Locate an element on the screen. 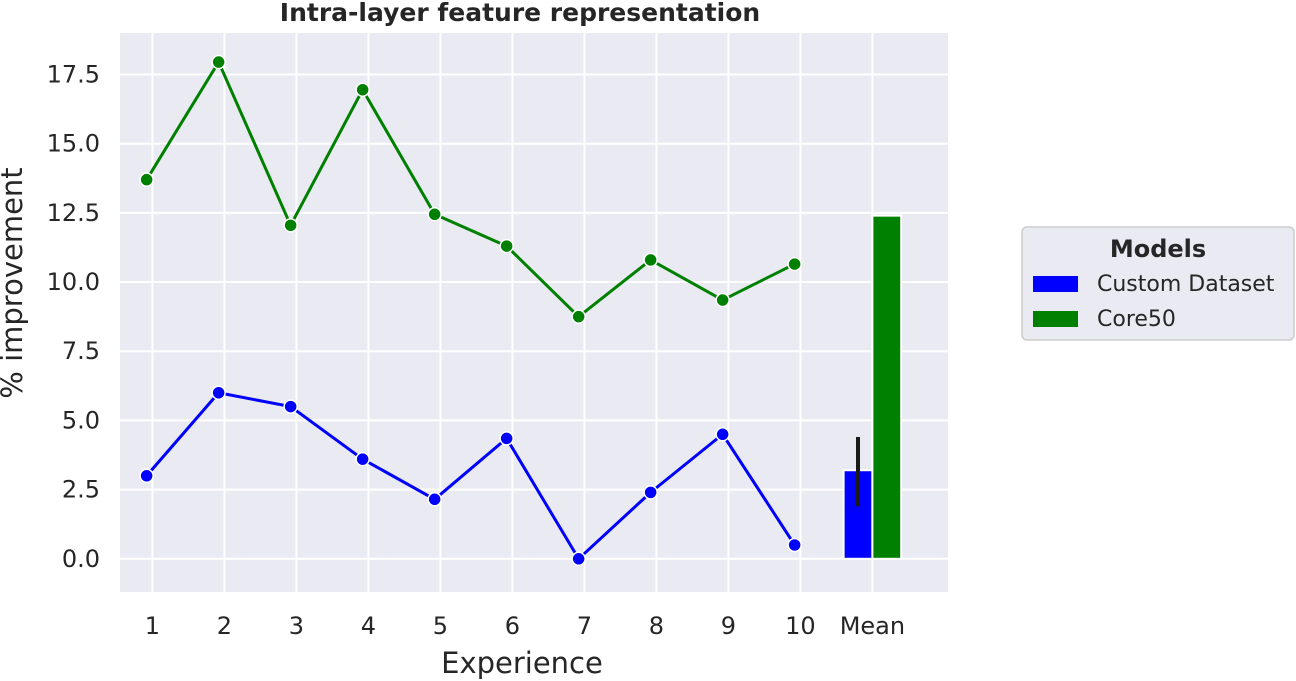 The height and width of the screenshot is (681, 1296). x-tick-label: 5 is located at coordinates (440, 626).